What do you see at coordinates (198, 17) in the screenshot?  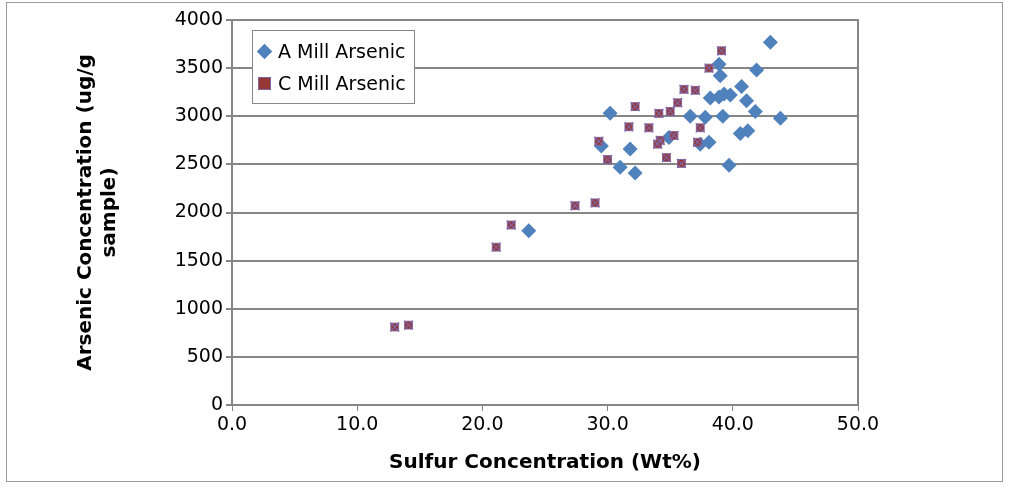 I see `y-tick-label: 4000` at bounding box center [198, 17].